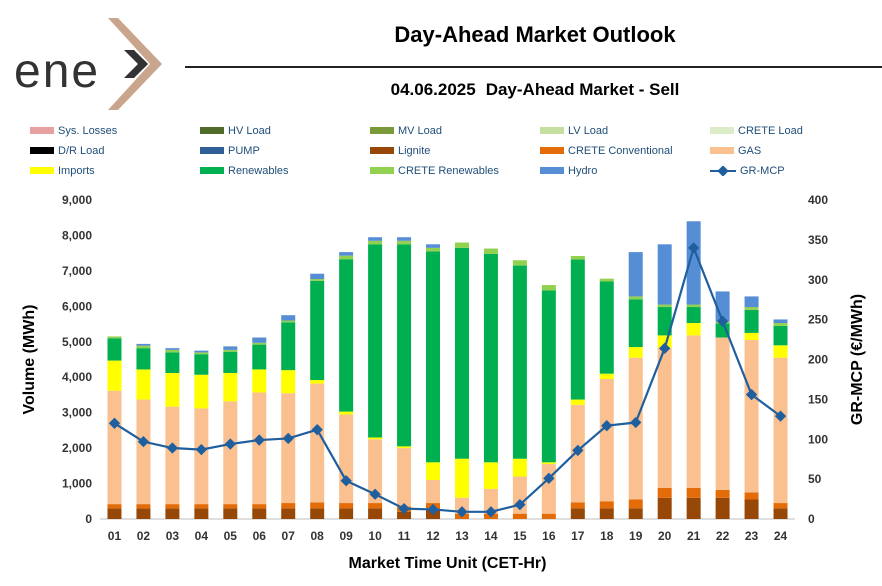  What do you see at coordinates (535, 34) in the screenshot?
I see `page-title: Day-Ahead Market Outlook` at bounding box center [535, 34].